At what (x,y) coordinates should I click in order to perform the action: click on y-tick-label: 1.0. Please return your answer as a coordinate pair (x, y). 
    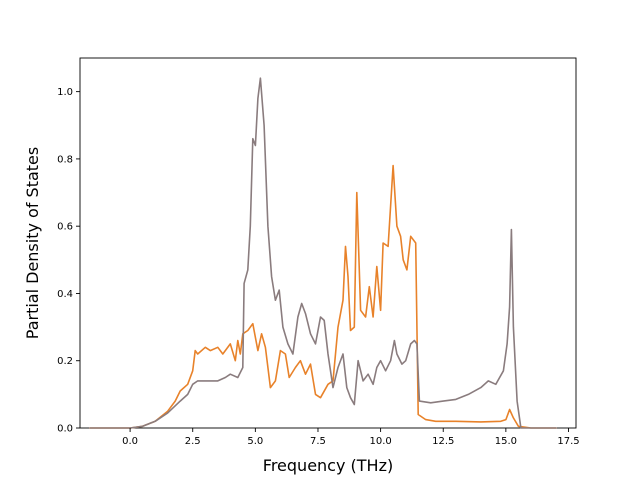
    Looking at the image, I should click on (65, 92).